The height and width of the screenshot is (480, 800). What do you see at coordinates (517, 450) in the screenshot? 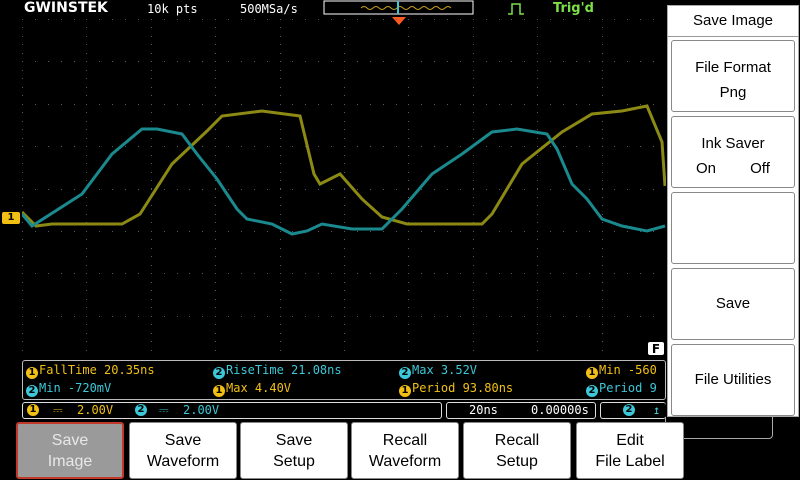
I see `recall-setup-tab: Recall Setup` at bounding box center [517, 450].